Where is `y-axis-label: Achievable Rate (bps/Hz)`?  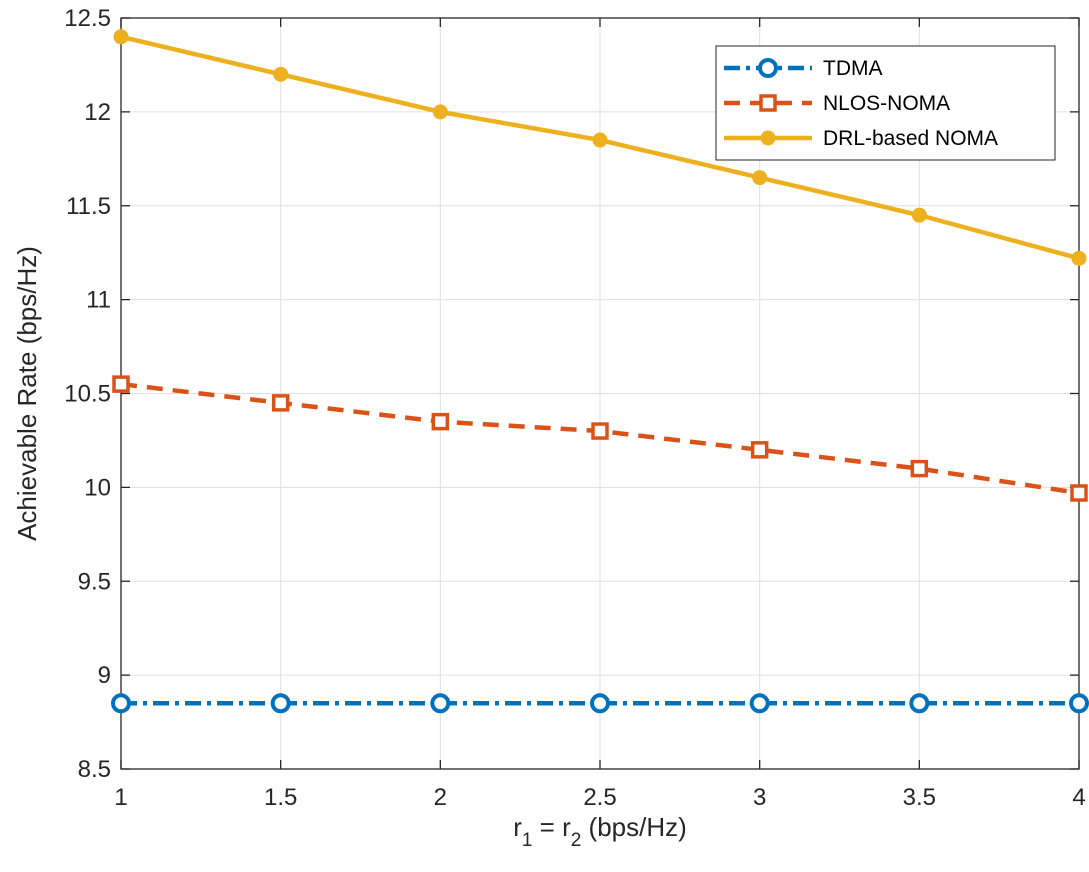 y-axis-label: Achievable Rate (bps/Hz) is located at coordinates (27, 393).